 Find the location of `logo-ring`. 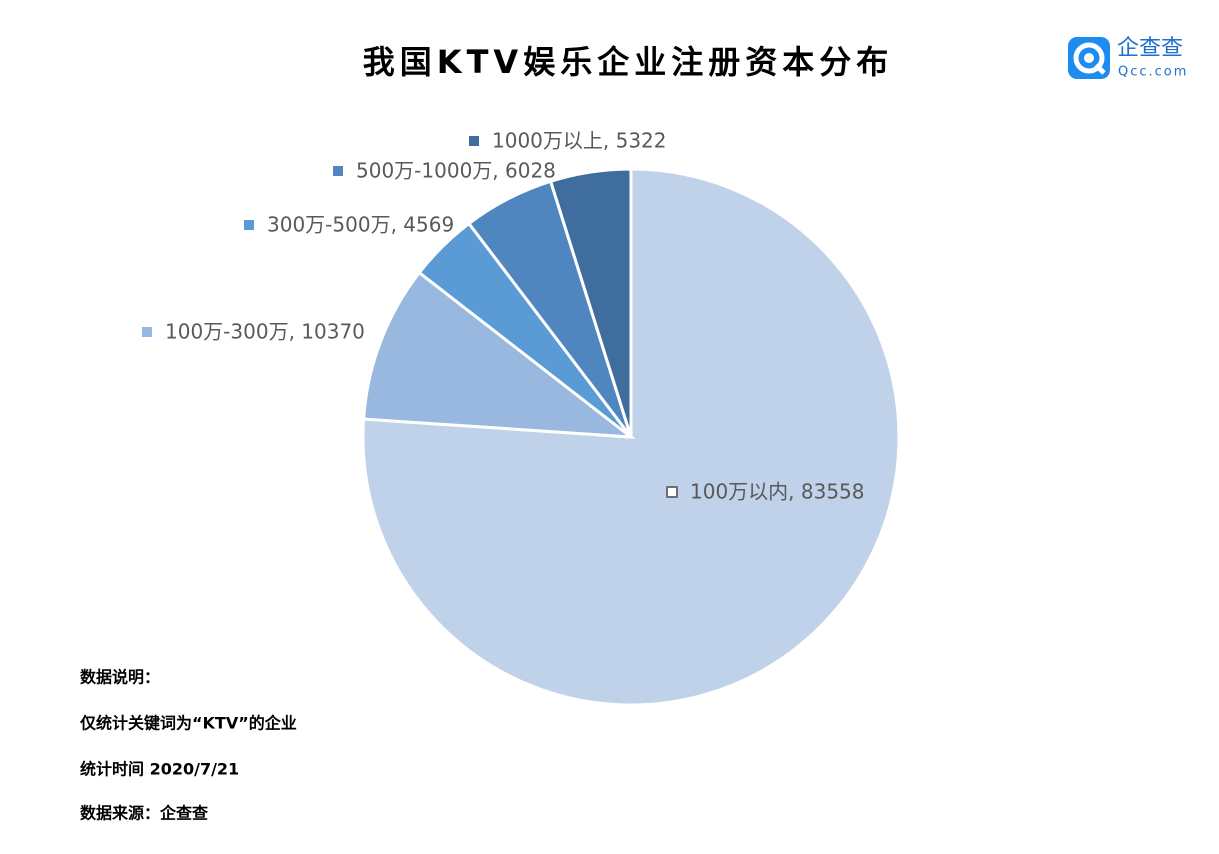

logo-ring is located at coordinates (1089, 58).